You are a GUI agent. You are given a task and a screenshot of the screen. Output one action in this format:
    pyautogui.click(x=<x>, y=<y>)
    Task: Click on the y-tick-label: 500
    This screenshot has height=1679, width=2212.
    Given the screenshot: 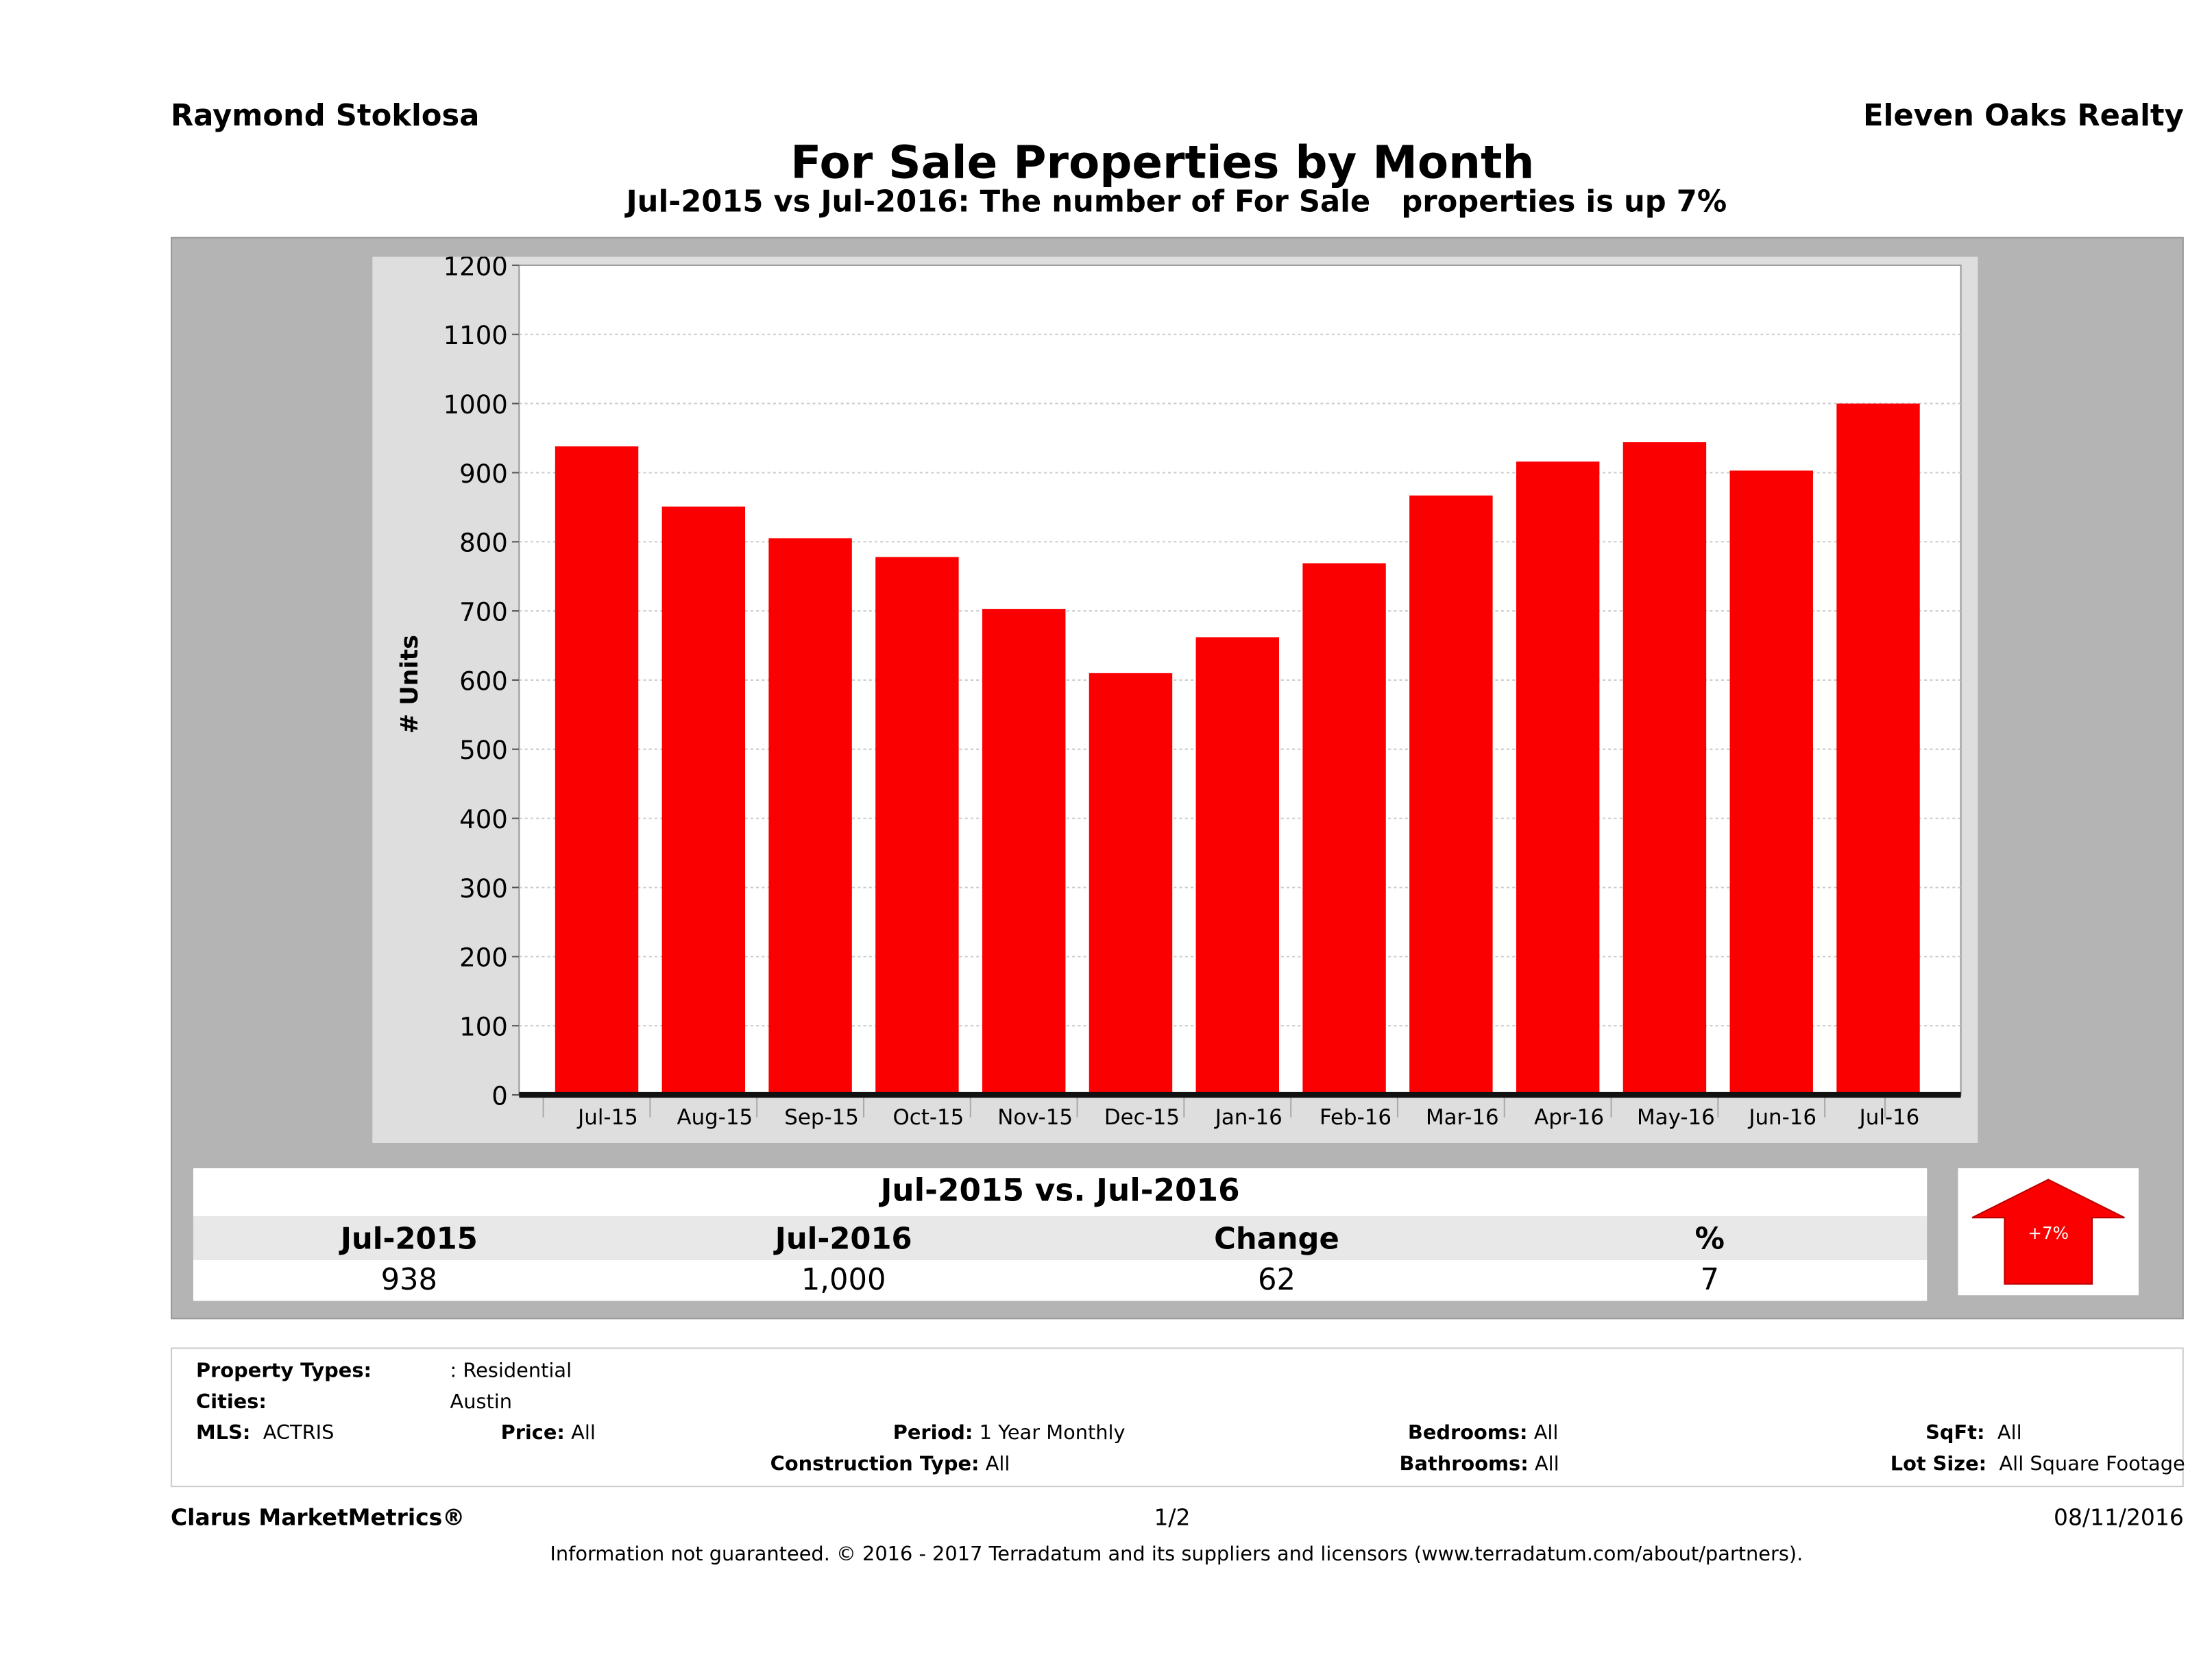 What is the action you would take?
    pyautogui.click(x=484, y=750)
    